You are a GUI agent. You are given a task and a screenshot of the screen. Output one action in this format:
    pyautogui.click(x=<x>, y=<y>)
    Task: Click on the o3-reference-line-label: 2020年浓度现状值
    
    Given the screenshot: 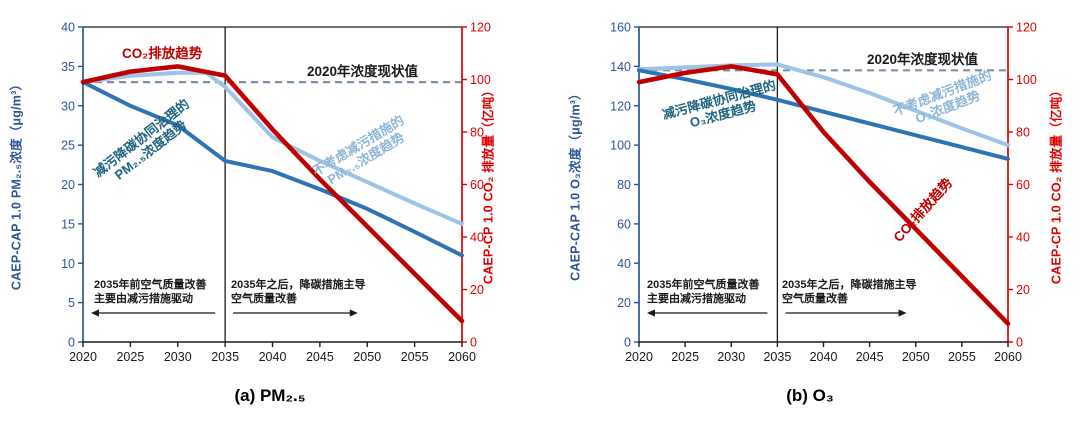 What is the action you would take?
    pyautogui.click(x=923, y=59)
    